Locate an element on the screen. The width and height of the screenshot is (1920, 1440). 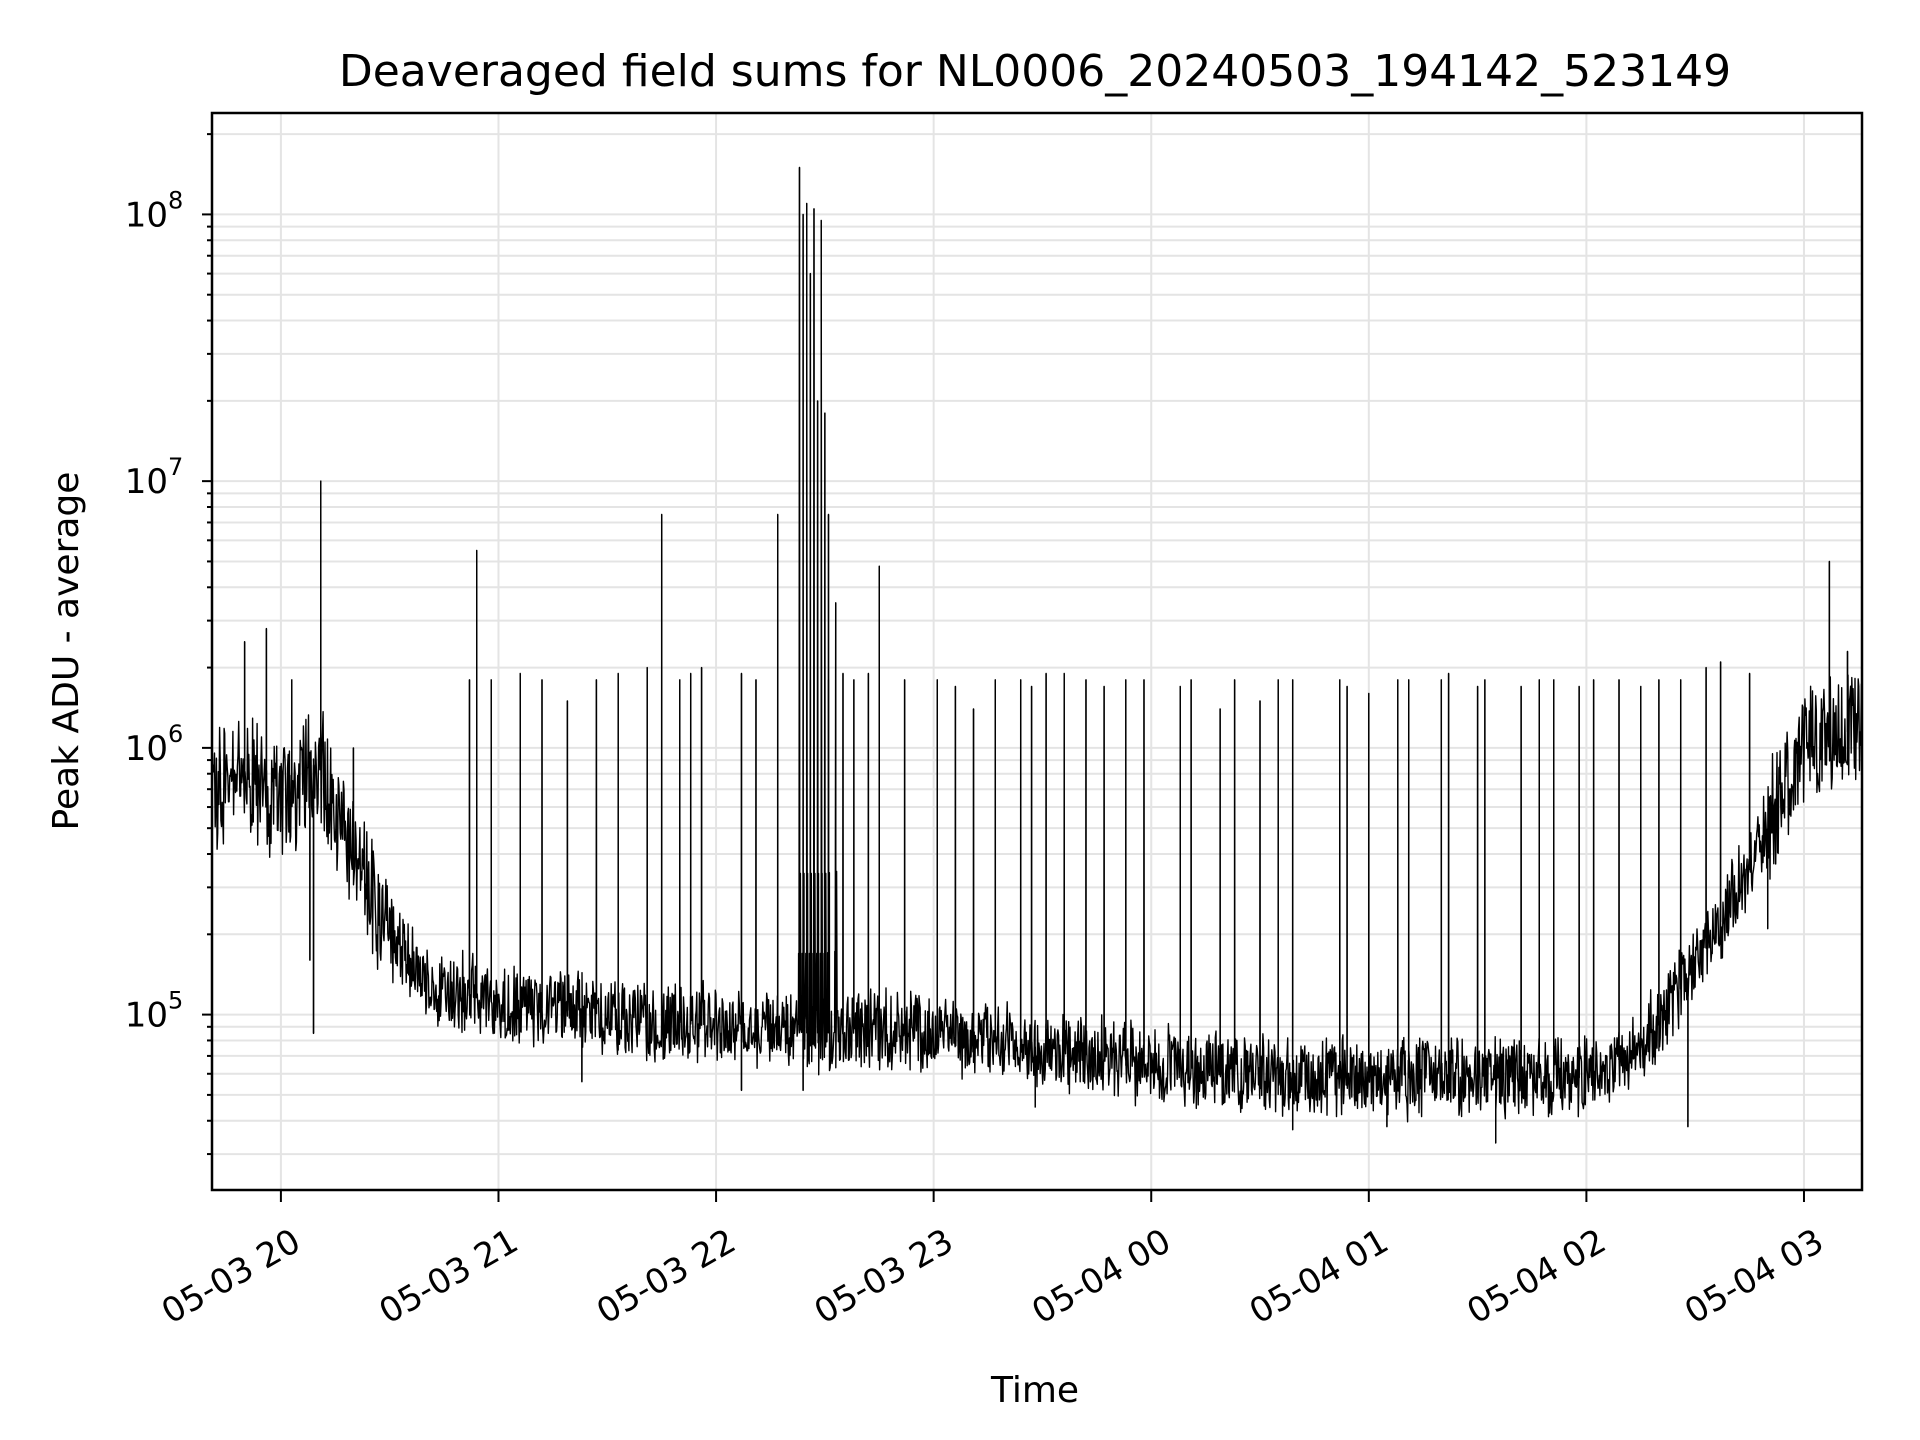
y-tick-exponent: 5 is located at coordinates (175, 1001).